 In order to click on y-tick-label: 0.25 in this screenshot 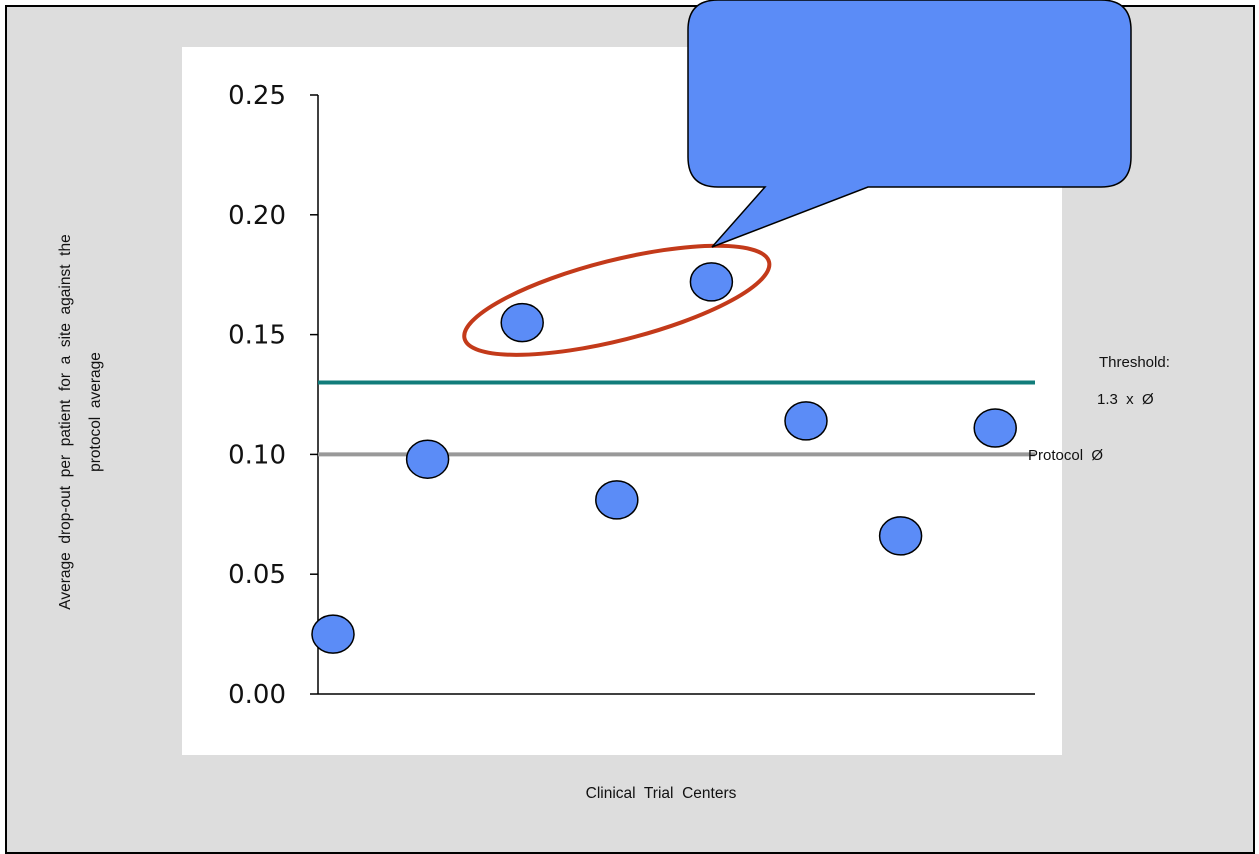, I will do `click(257, 96)`.